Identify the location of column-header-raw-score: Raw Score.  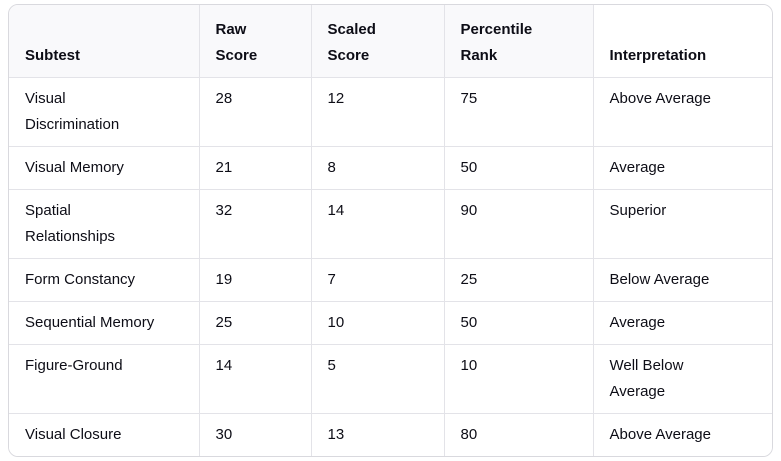
(255, 41).